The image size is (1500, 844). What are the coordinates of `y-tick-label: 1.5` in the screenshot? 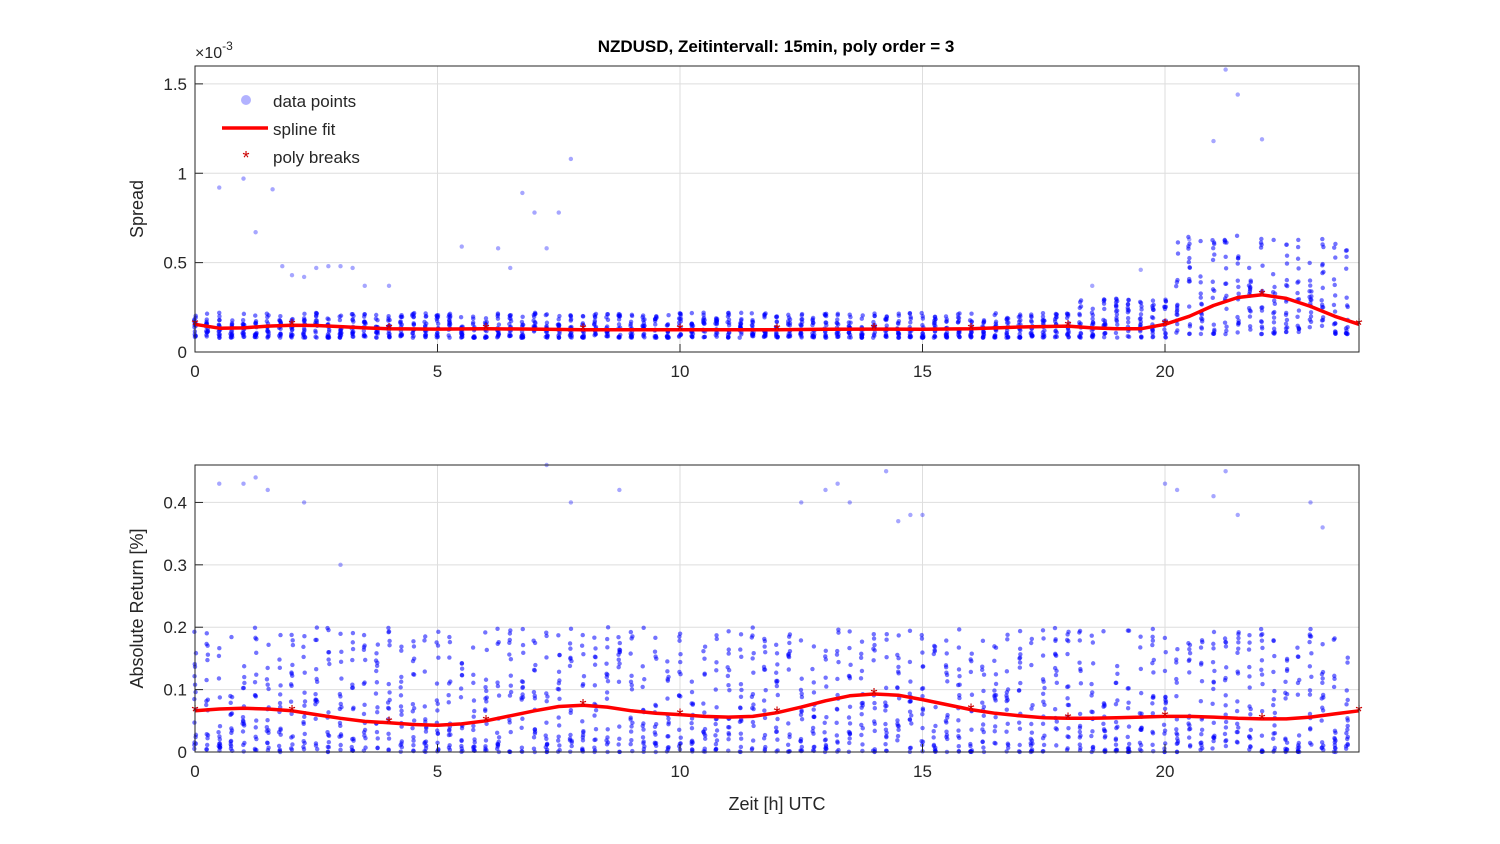 It's located at (175, 84).